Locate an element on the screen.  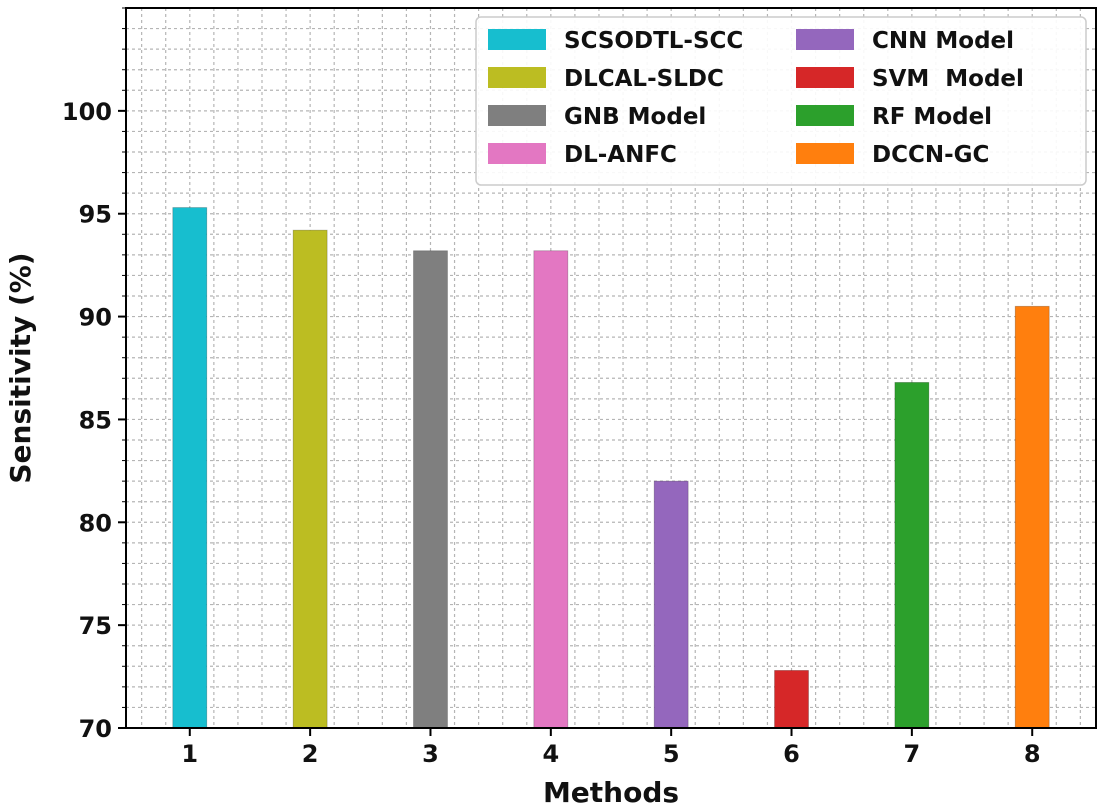
legend-label: SCSODTL-SCC is located at coordinates (653, 41).